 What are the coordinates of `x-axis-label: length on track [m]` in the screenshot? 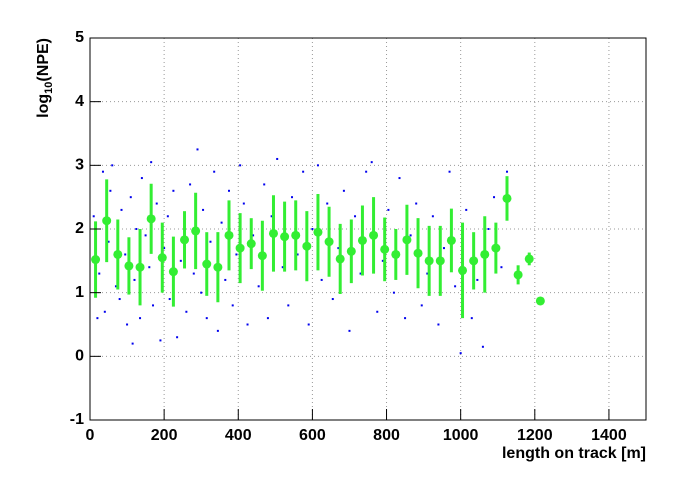 It's located at (574, 453).